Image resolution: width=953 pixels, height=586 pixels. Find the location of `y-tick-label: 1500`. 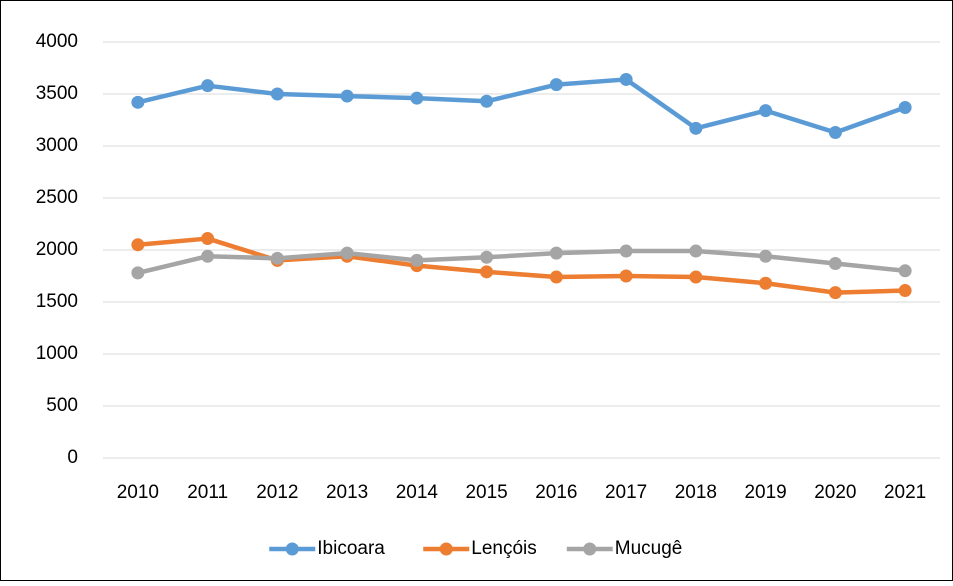

y-tick-label: 1500 is located at coordinates (57, 301).